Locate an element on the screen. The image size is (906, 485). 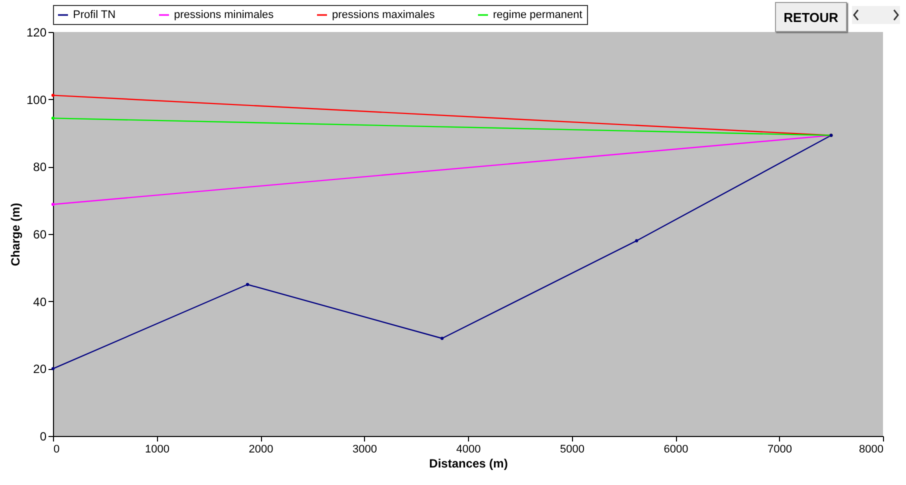
legend-label: regime permanent is located at coordinates (537, 15).